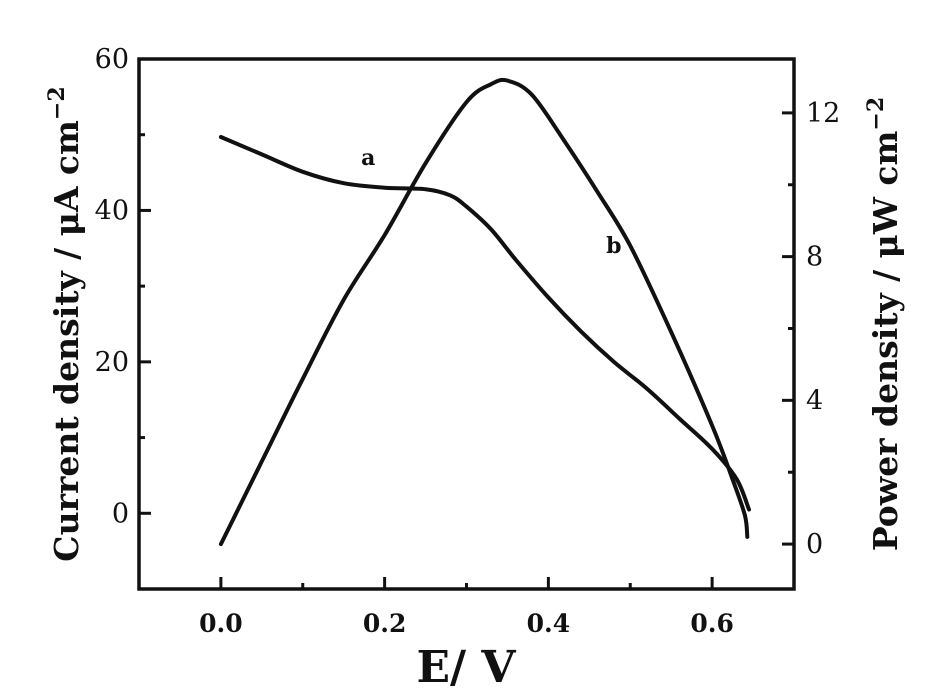 This screenshot has height=699, width=925. What do you see at coordinates (814, 257) in the screenshot?
I see `y-right-tick-label: 8` at bounding box center [814, 257].